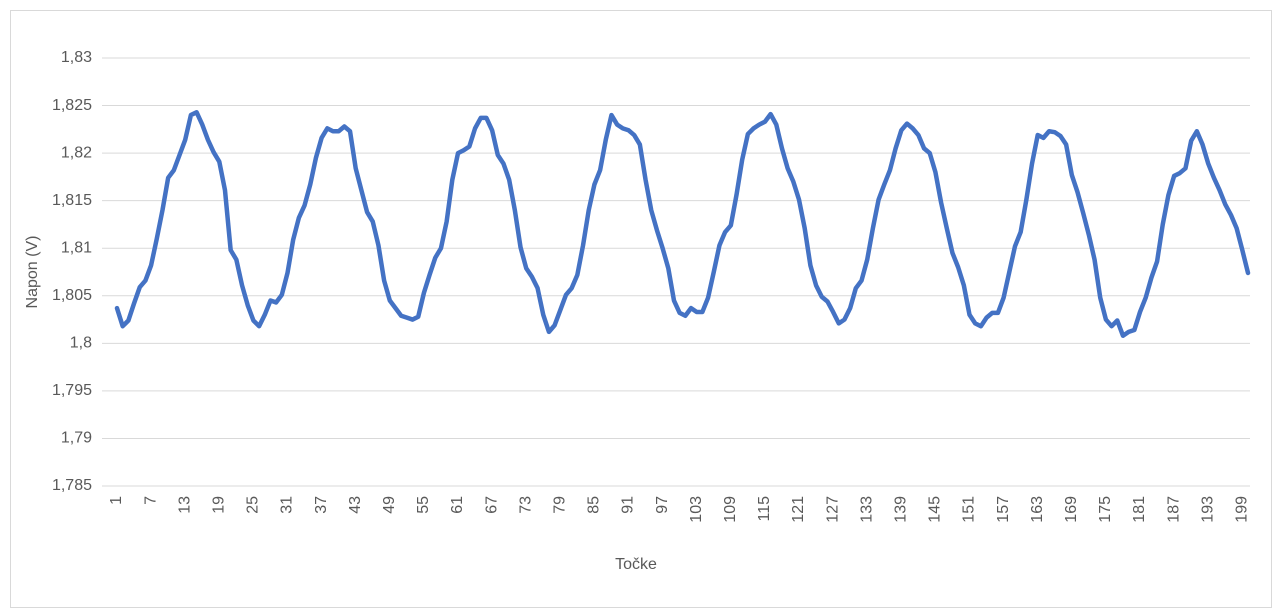 The width and height of the screenshot is (1273, 610). I want to click on x-tick-label: 7, so click(150, 500).